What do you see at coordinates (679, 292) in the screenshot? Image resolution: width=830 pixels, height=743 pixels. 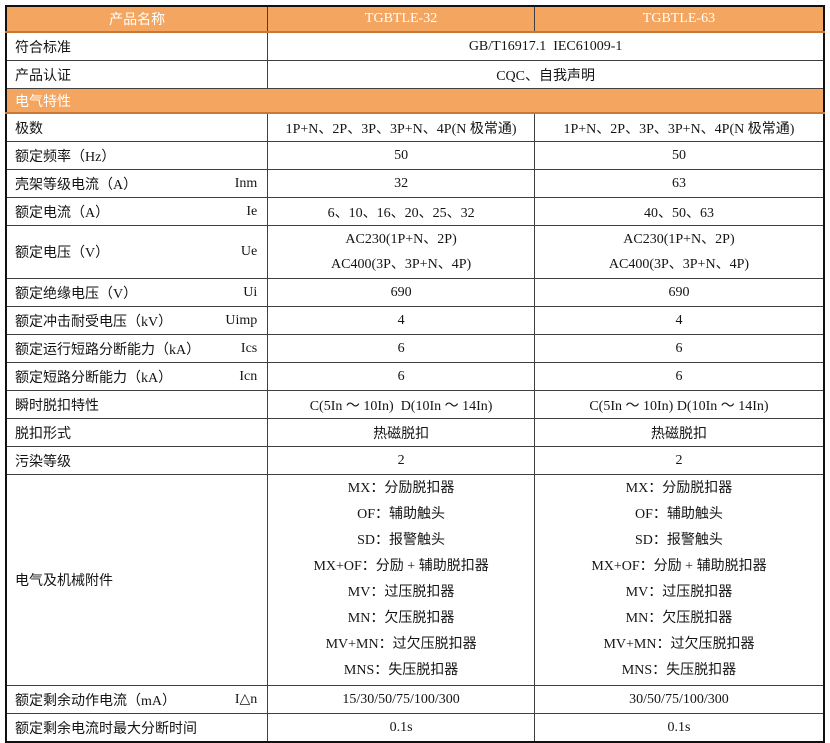 I see `value-cell-tgbtle63: 690` at bounding box center [679, 292].